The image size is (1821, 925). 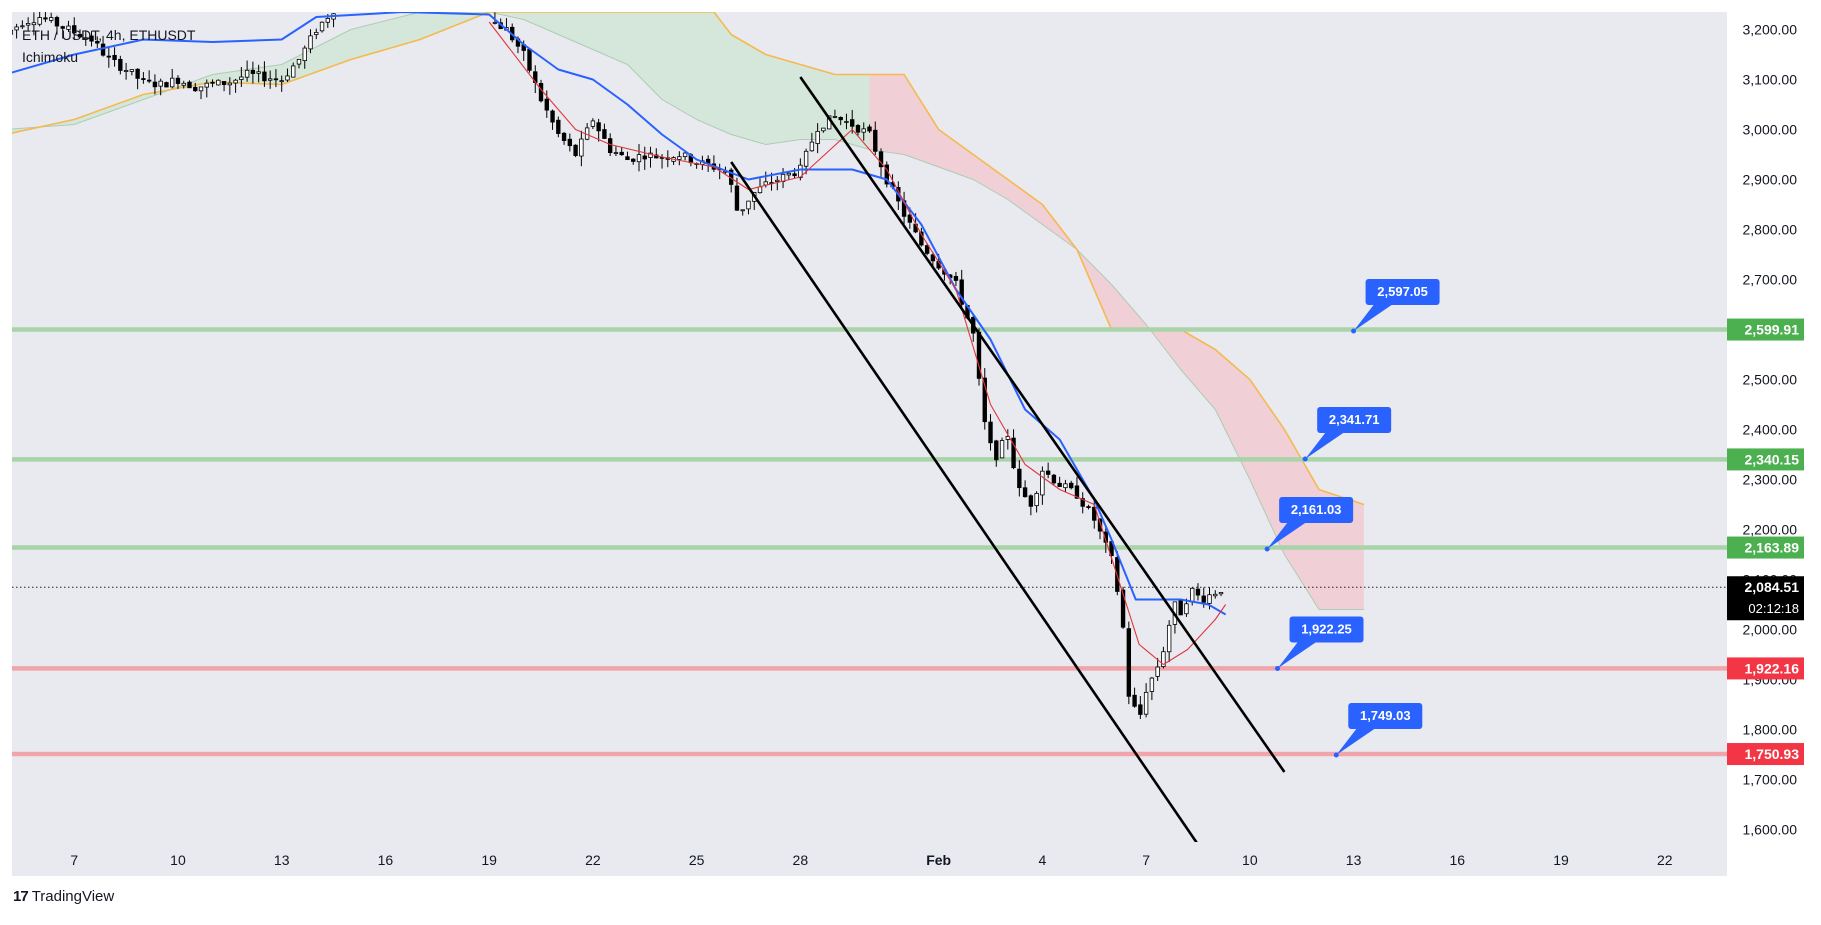 What do you see at coordinates (1042, 860) in the screenshot?
I see `time-tick-label: 4` at bounding box center [1042, 860].